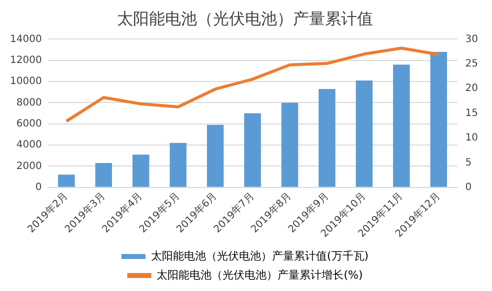 This screenshot has height=291, width=492. I want to click on y-tick-label: 12000, so click(26, 60).